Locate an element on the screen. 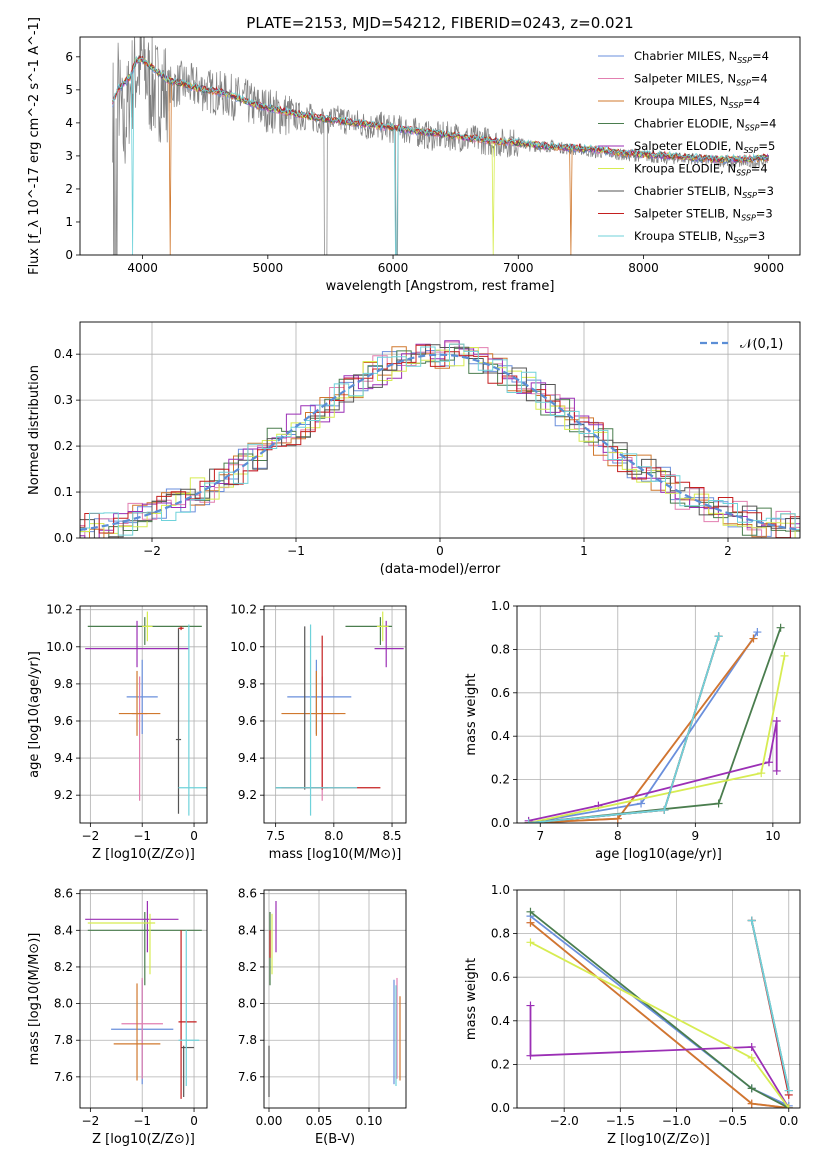 Image resolution: width=819 pixels, height=1170 pixels. legend-entry: Salpeter STELIB, NSSP=3 is located at coordinates (703, 215).